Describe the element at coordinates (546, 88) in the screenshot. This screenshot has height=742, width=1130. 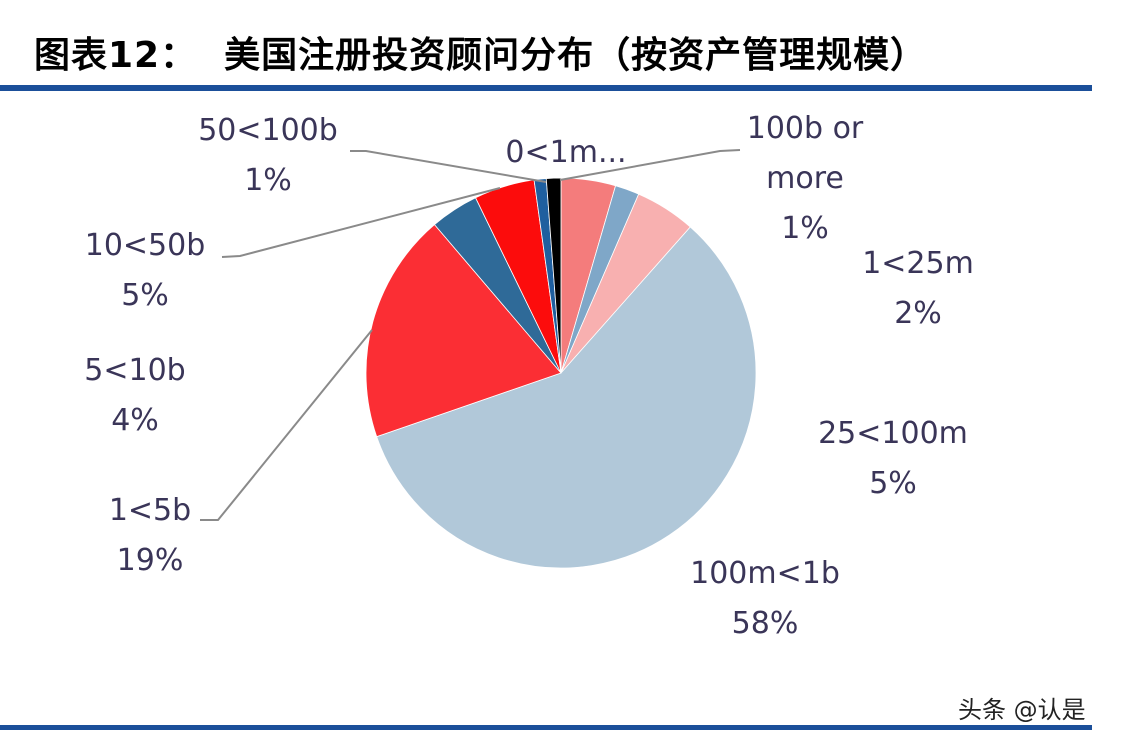
I see `top-rule` at that location.